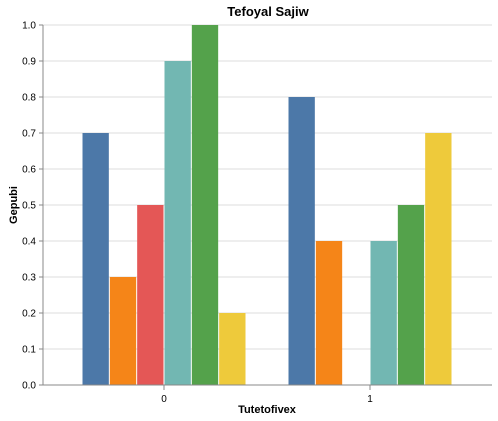 Image resolution: width=498 pixels, height=421 pixels. Describe the element at coordinates (370, 399) in the screenshot. I see `x-tick-label: 1` at that location.